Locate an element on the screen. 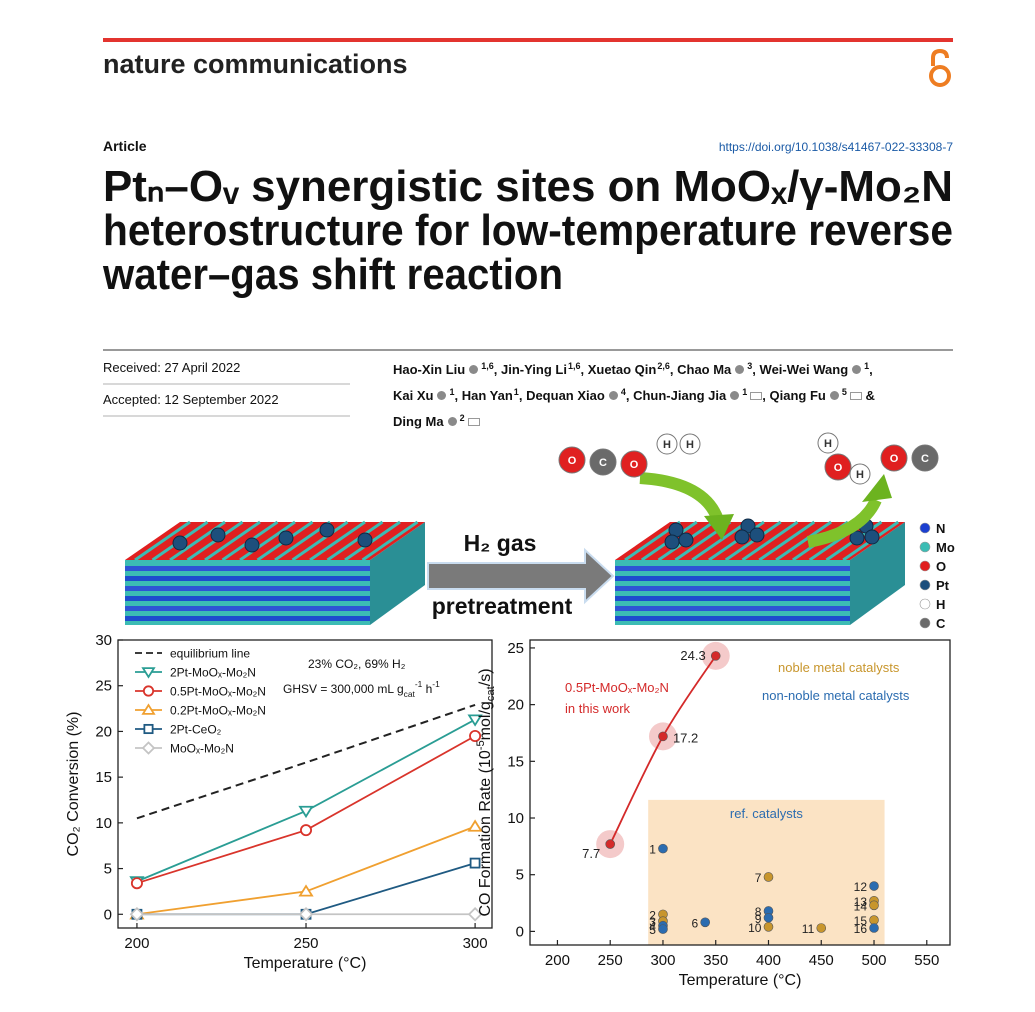 Image resolution: width=1035 pixels, height=1012 pixels. y-tick-label: 30 is located at coordinates (103, 640).